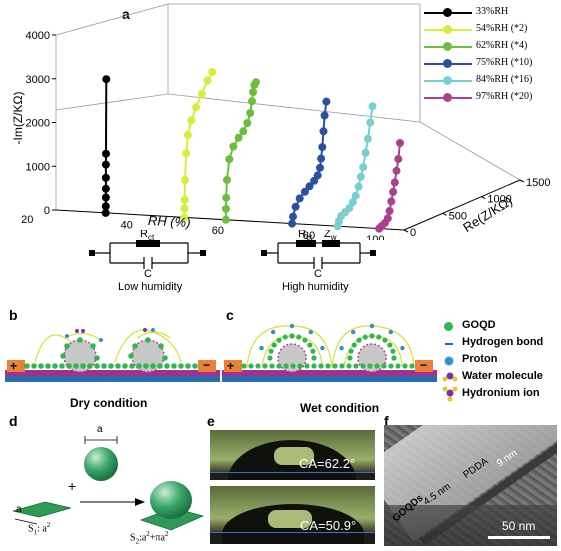 This screenshot has height=551, width=561. I want to click on panel-label-b: b, so click(13, 315).